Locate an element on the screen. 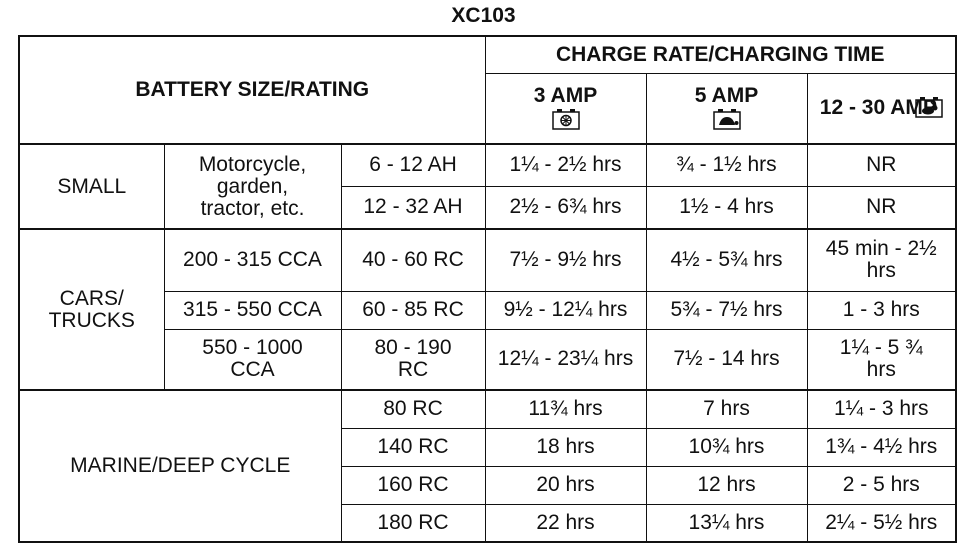 This screenshot has width=967, height=547. rating-text: 80 - 190 RC is located at coordinates (413, 359).